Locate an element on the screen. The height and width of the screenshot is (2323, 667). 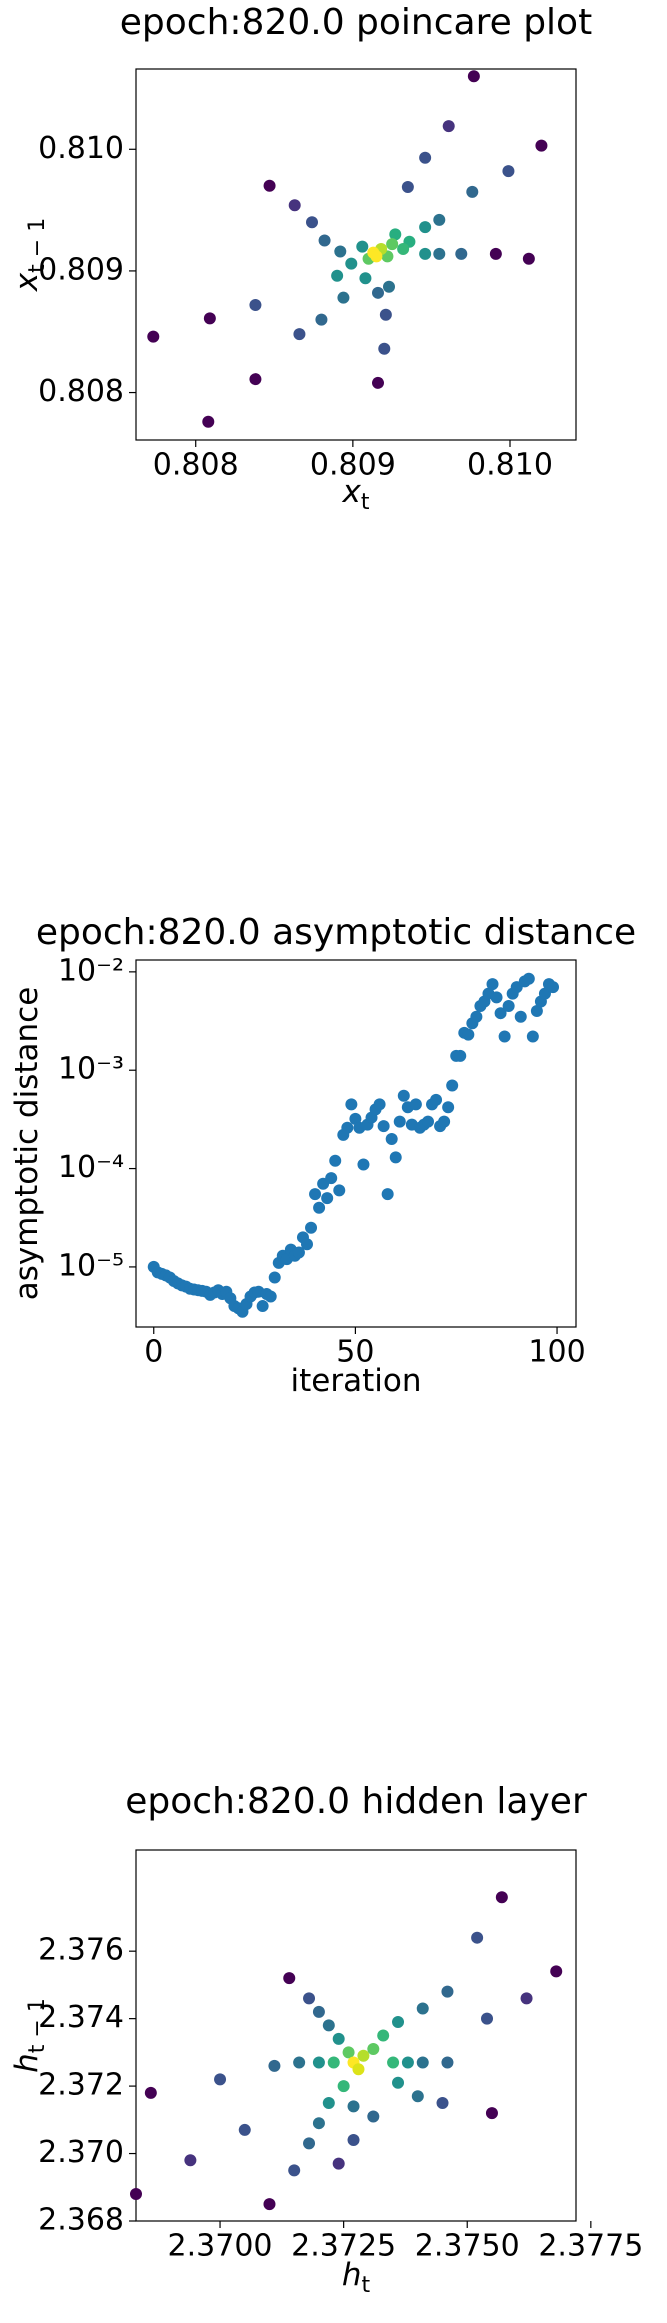
x-tick-label: 0.810 is located at coordinates (510, 465).